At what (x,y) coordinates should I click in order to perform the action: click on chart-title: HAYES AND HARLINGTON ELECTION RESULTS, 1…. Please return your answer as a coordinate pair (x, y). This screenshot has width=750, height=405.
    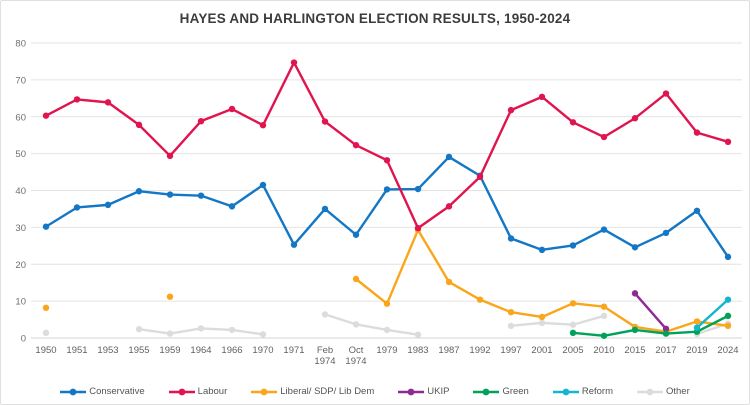
    Looking at the image, I should click on (375, 18).